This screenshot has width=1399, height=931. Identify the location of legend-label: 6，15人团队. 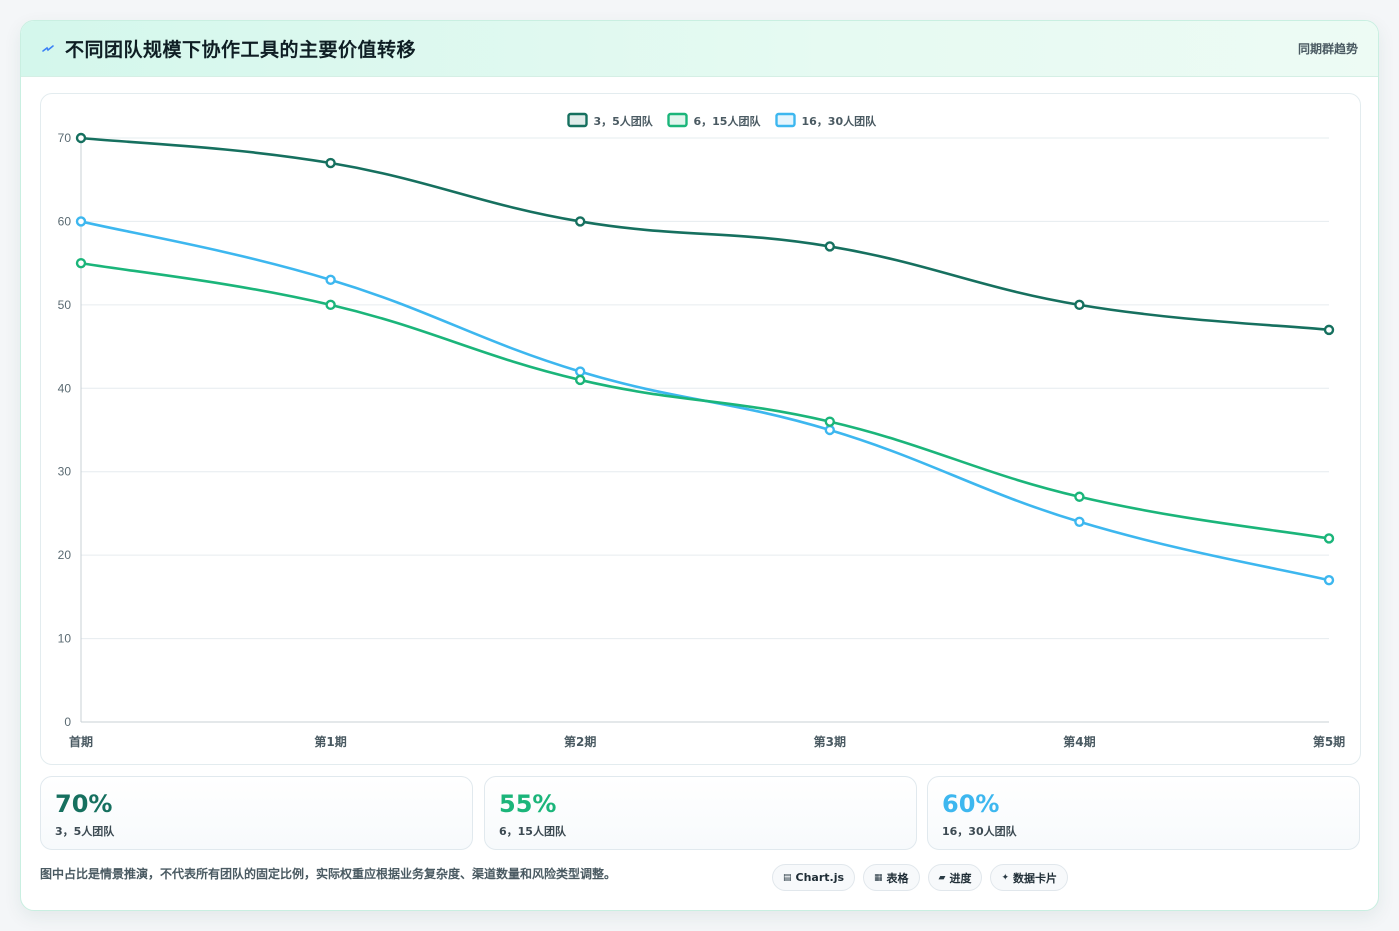
(728, 121).